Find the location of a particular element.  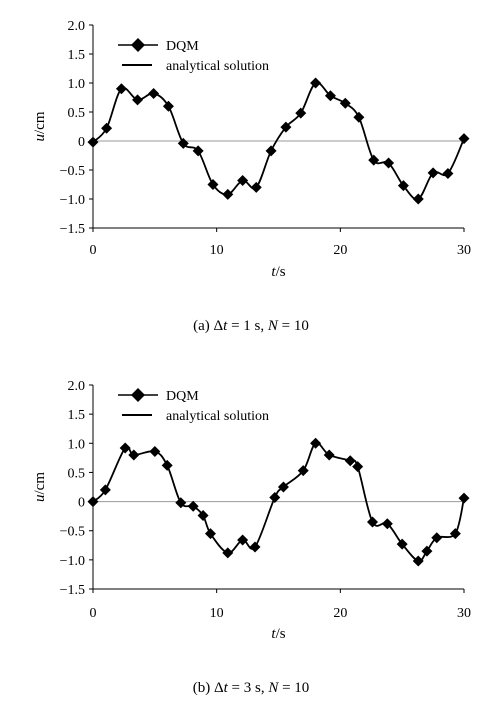

chart-b-y-tick-label: 0 is located at coordinates (81, 503).